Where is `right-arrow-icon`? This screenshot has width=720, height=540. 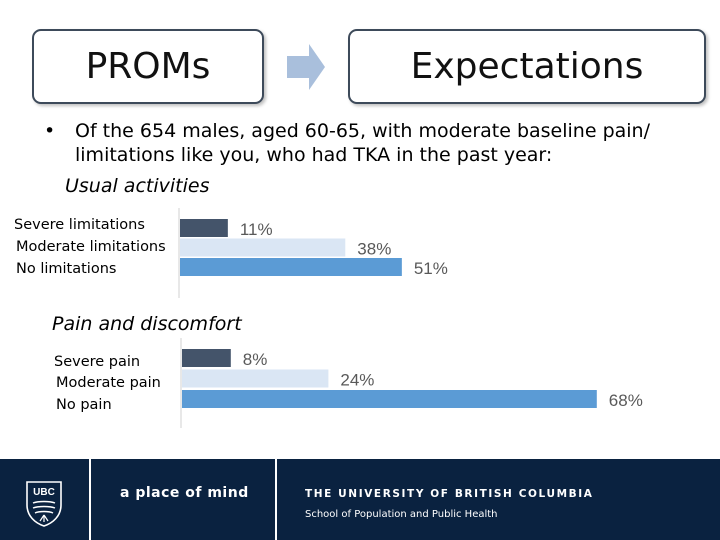
right-arrow-icon is located at coordinates (306, 67).